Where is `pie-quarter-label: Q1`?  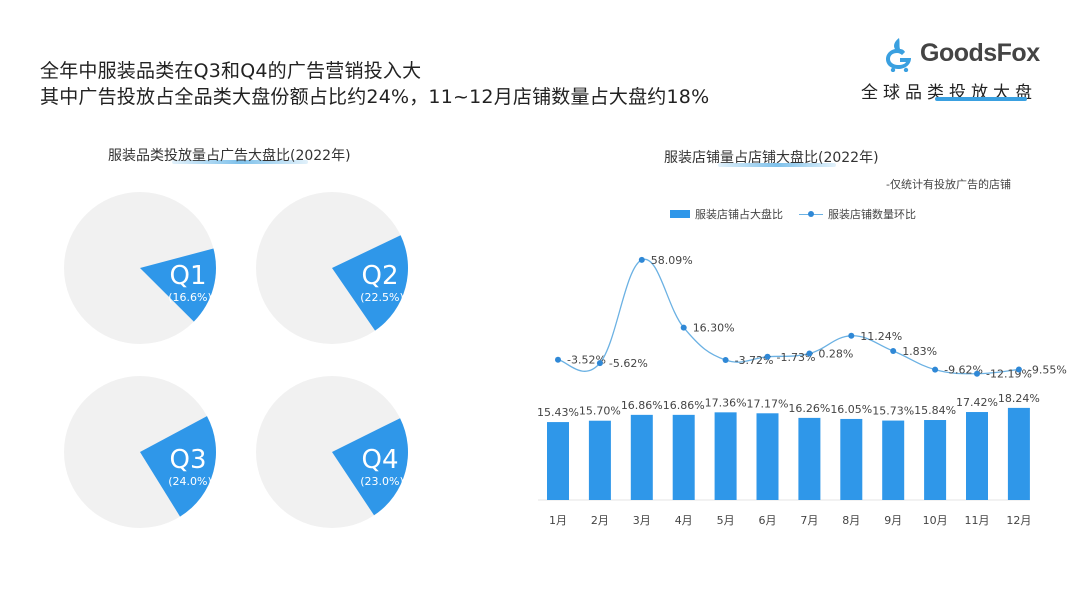
pie-quarter-label: Q1 is located at coordinates (187, 276).